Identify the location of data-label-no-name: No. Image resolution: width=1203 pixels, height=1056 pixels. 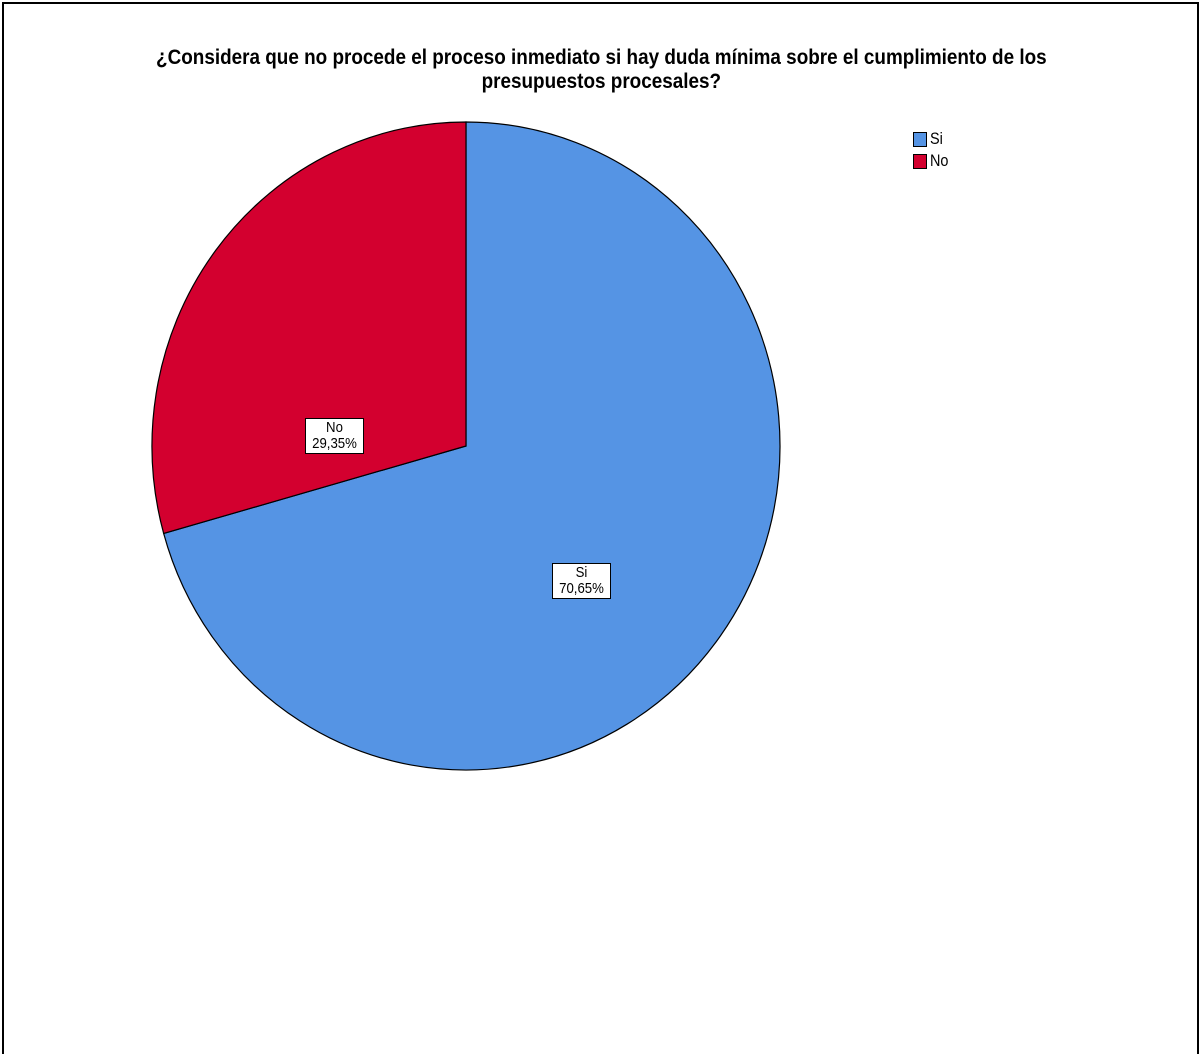
(334, 427).